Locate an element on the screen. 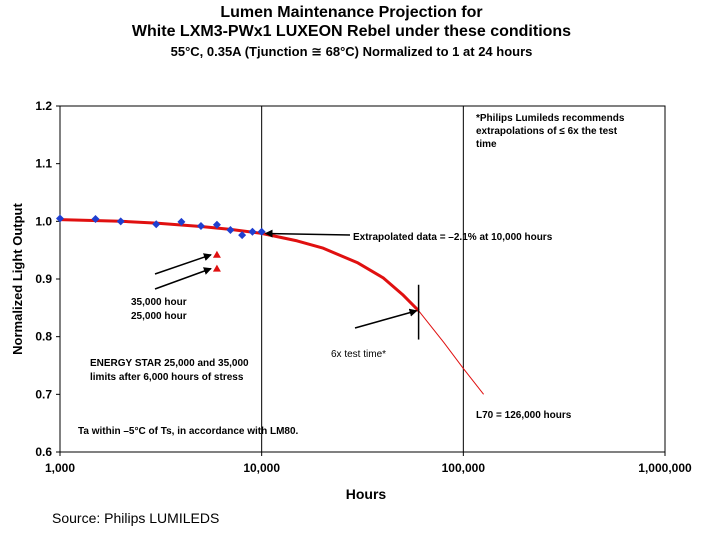 Image resolution: width=703 pixels, height=533 pixels. x-tick-label: 100,000 is located at coordinates (464, 468).